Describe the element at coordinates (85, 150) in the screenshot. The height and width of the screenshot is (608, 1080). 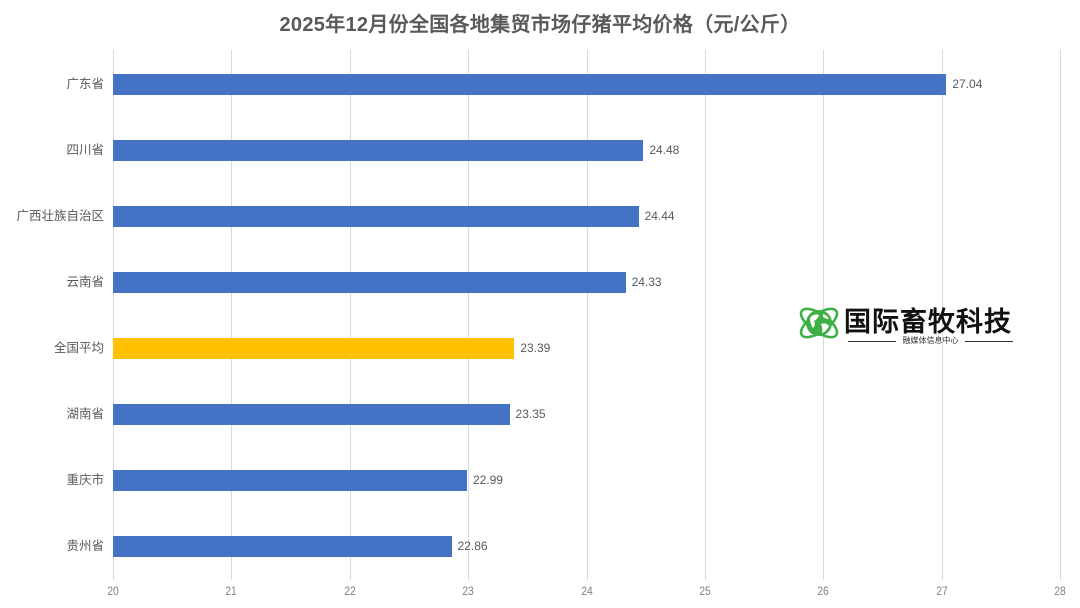
I see `y-category-label: 四川省` at that location.